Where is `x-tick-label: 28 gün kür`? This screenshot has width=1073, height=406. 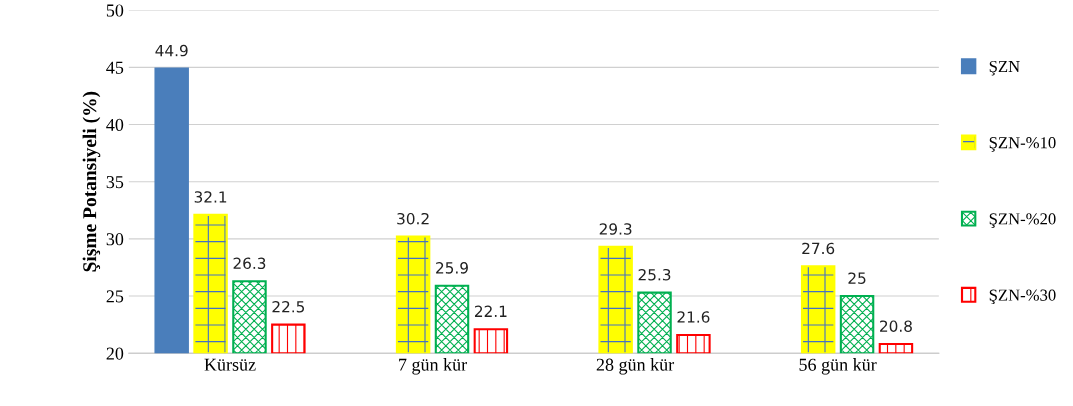 x-tick-label: 28 gün kür is located at coordinates (635, 366).